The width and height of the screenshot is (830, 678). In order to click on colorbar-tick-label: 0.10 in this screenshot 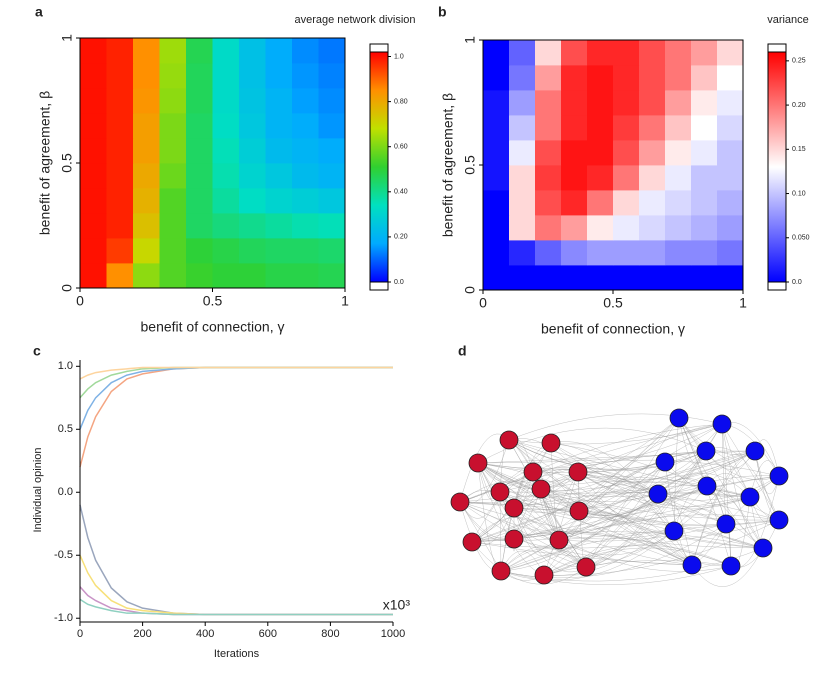, I will do `click(799, 193)`.